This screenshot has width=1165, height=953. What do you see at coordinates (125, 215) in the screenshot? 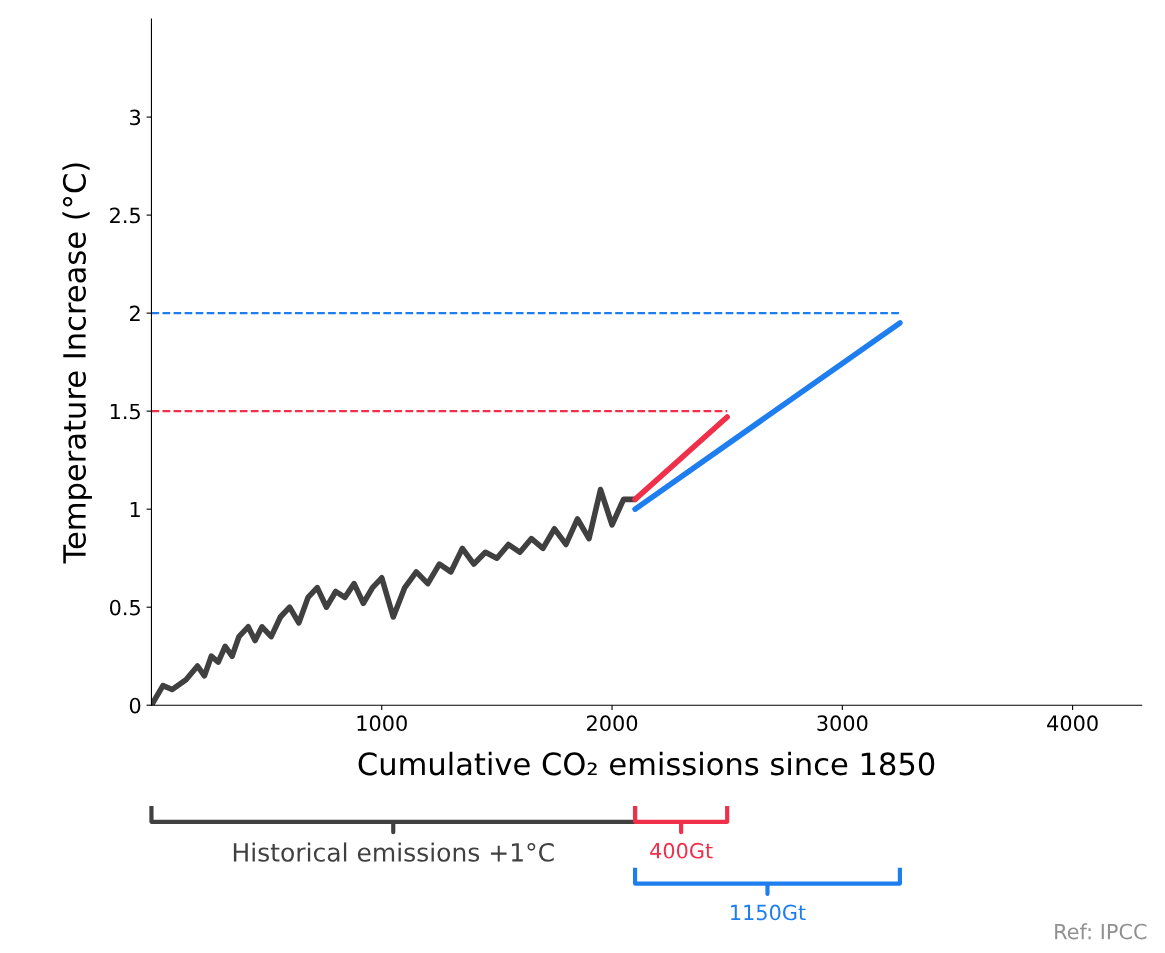
I see `y-tick-label: 2.5` at bounding box center [125, 215].